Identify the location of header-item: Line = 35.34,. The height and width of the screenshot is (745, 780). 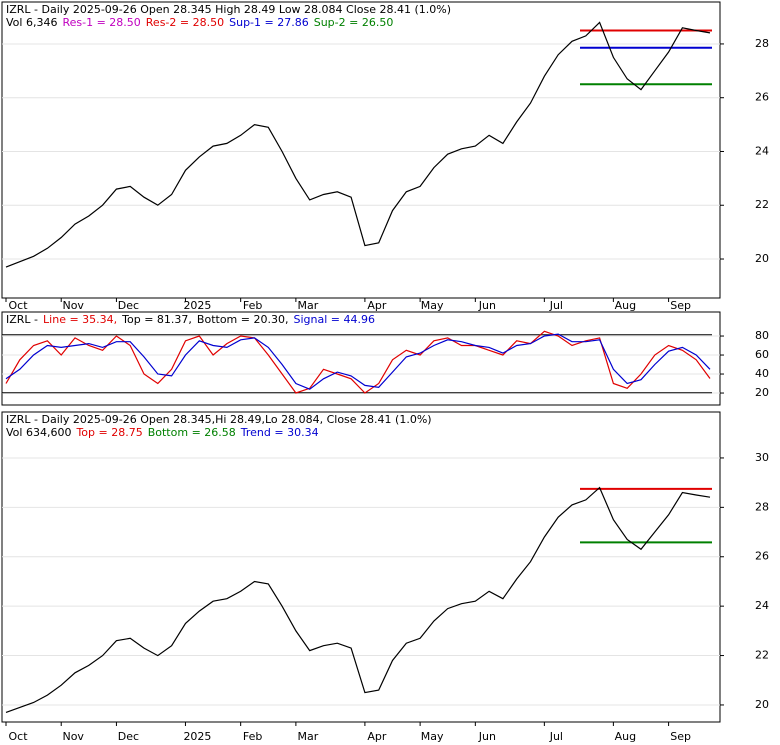
(80, 319).